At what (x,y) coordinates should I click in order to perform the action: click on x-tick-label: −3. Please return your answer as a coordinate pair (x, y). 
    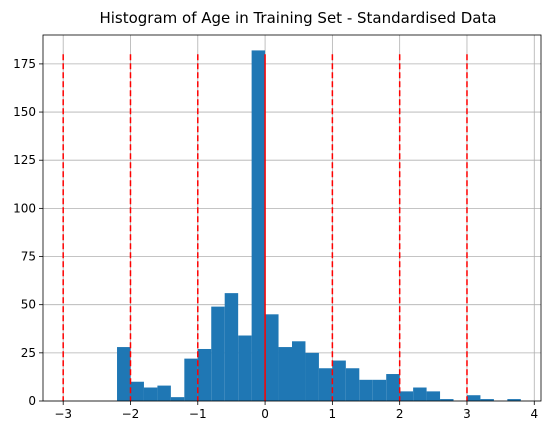
    Looking at the image, I should click on (63, 414).